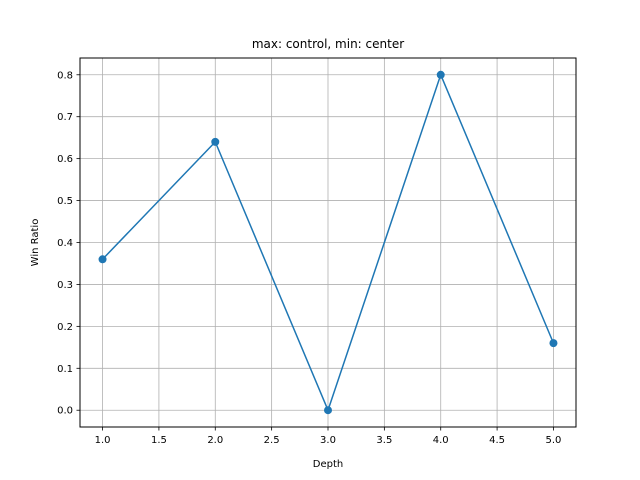 The image size is (640, 480). Describe the element at coordinates (328, 44) in the screenshot. I see `chart-title: max: control, min: center` at that location.